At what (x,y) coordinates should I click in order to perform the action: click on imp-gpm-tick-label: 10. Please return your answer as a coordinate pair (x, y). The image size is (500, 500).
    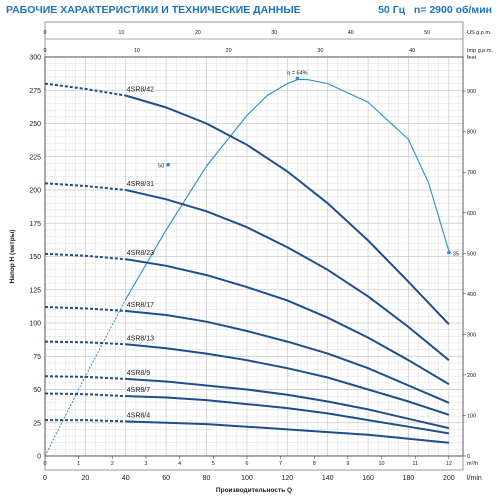
    Looking at the image, I should click on (137, 51).